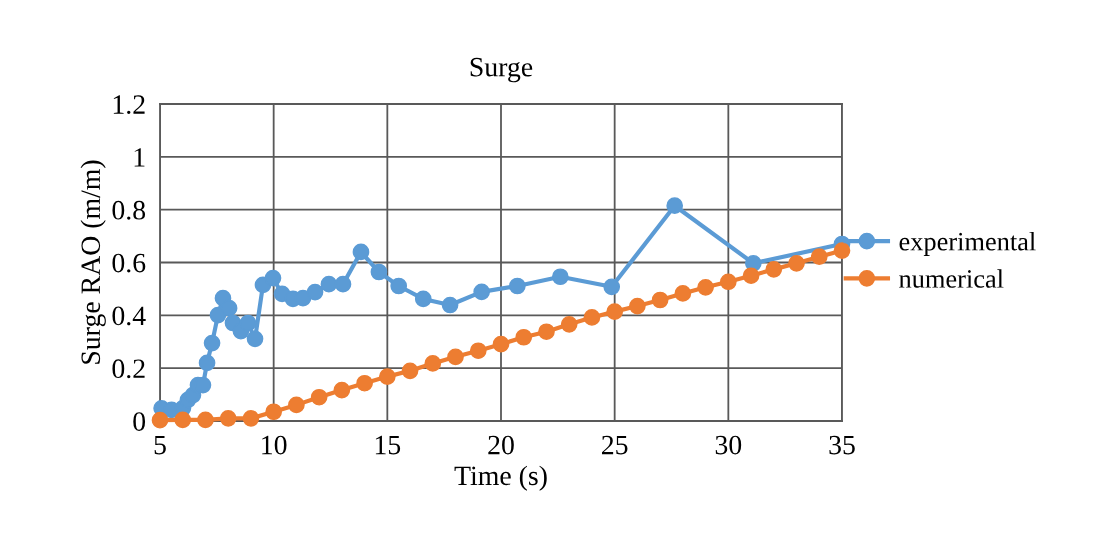  I want to click on y-tick-label: 0.8, so click(129, 210).